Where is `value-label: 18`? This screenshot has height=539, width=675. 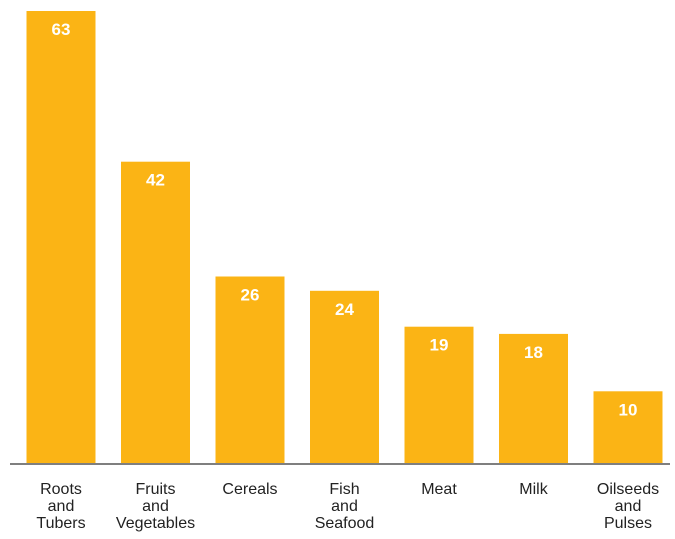
value-label: 18 is located at coordinates (533, 352).